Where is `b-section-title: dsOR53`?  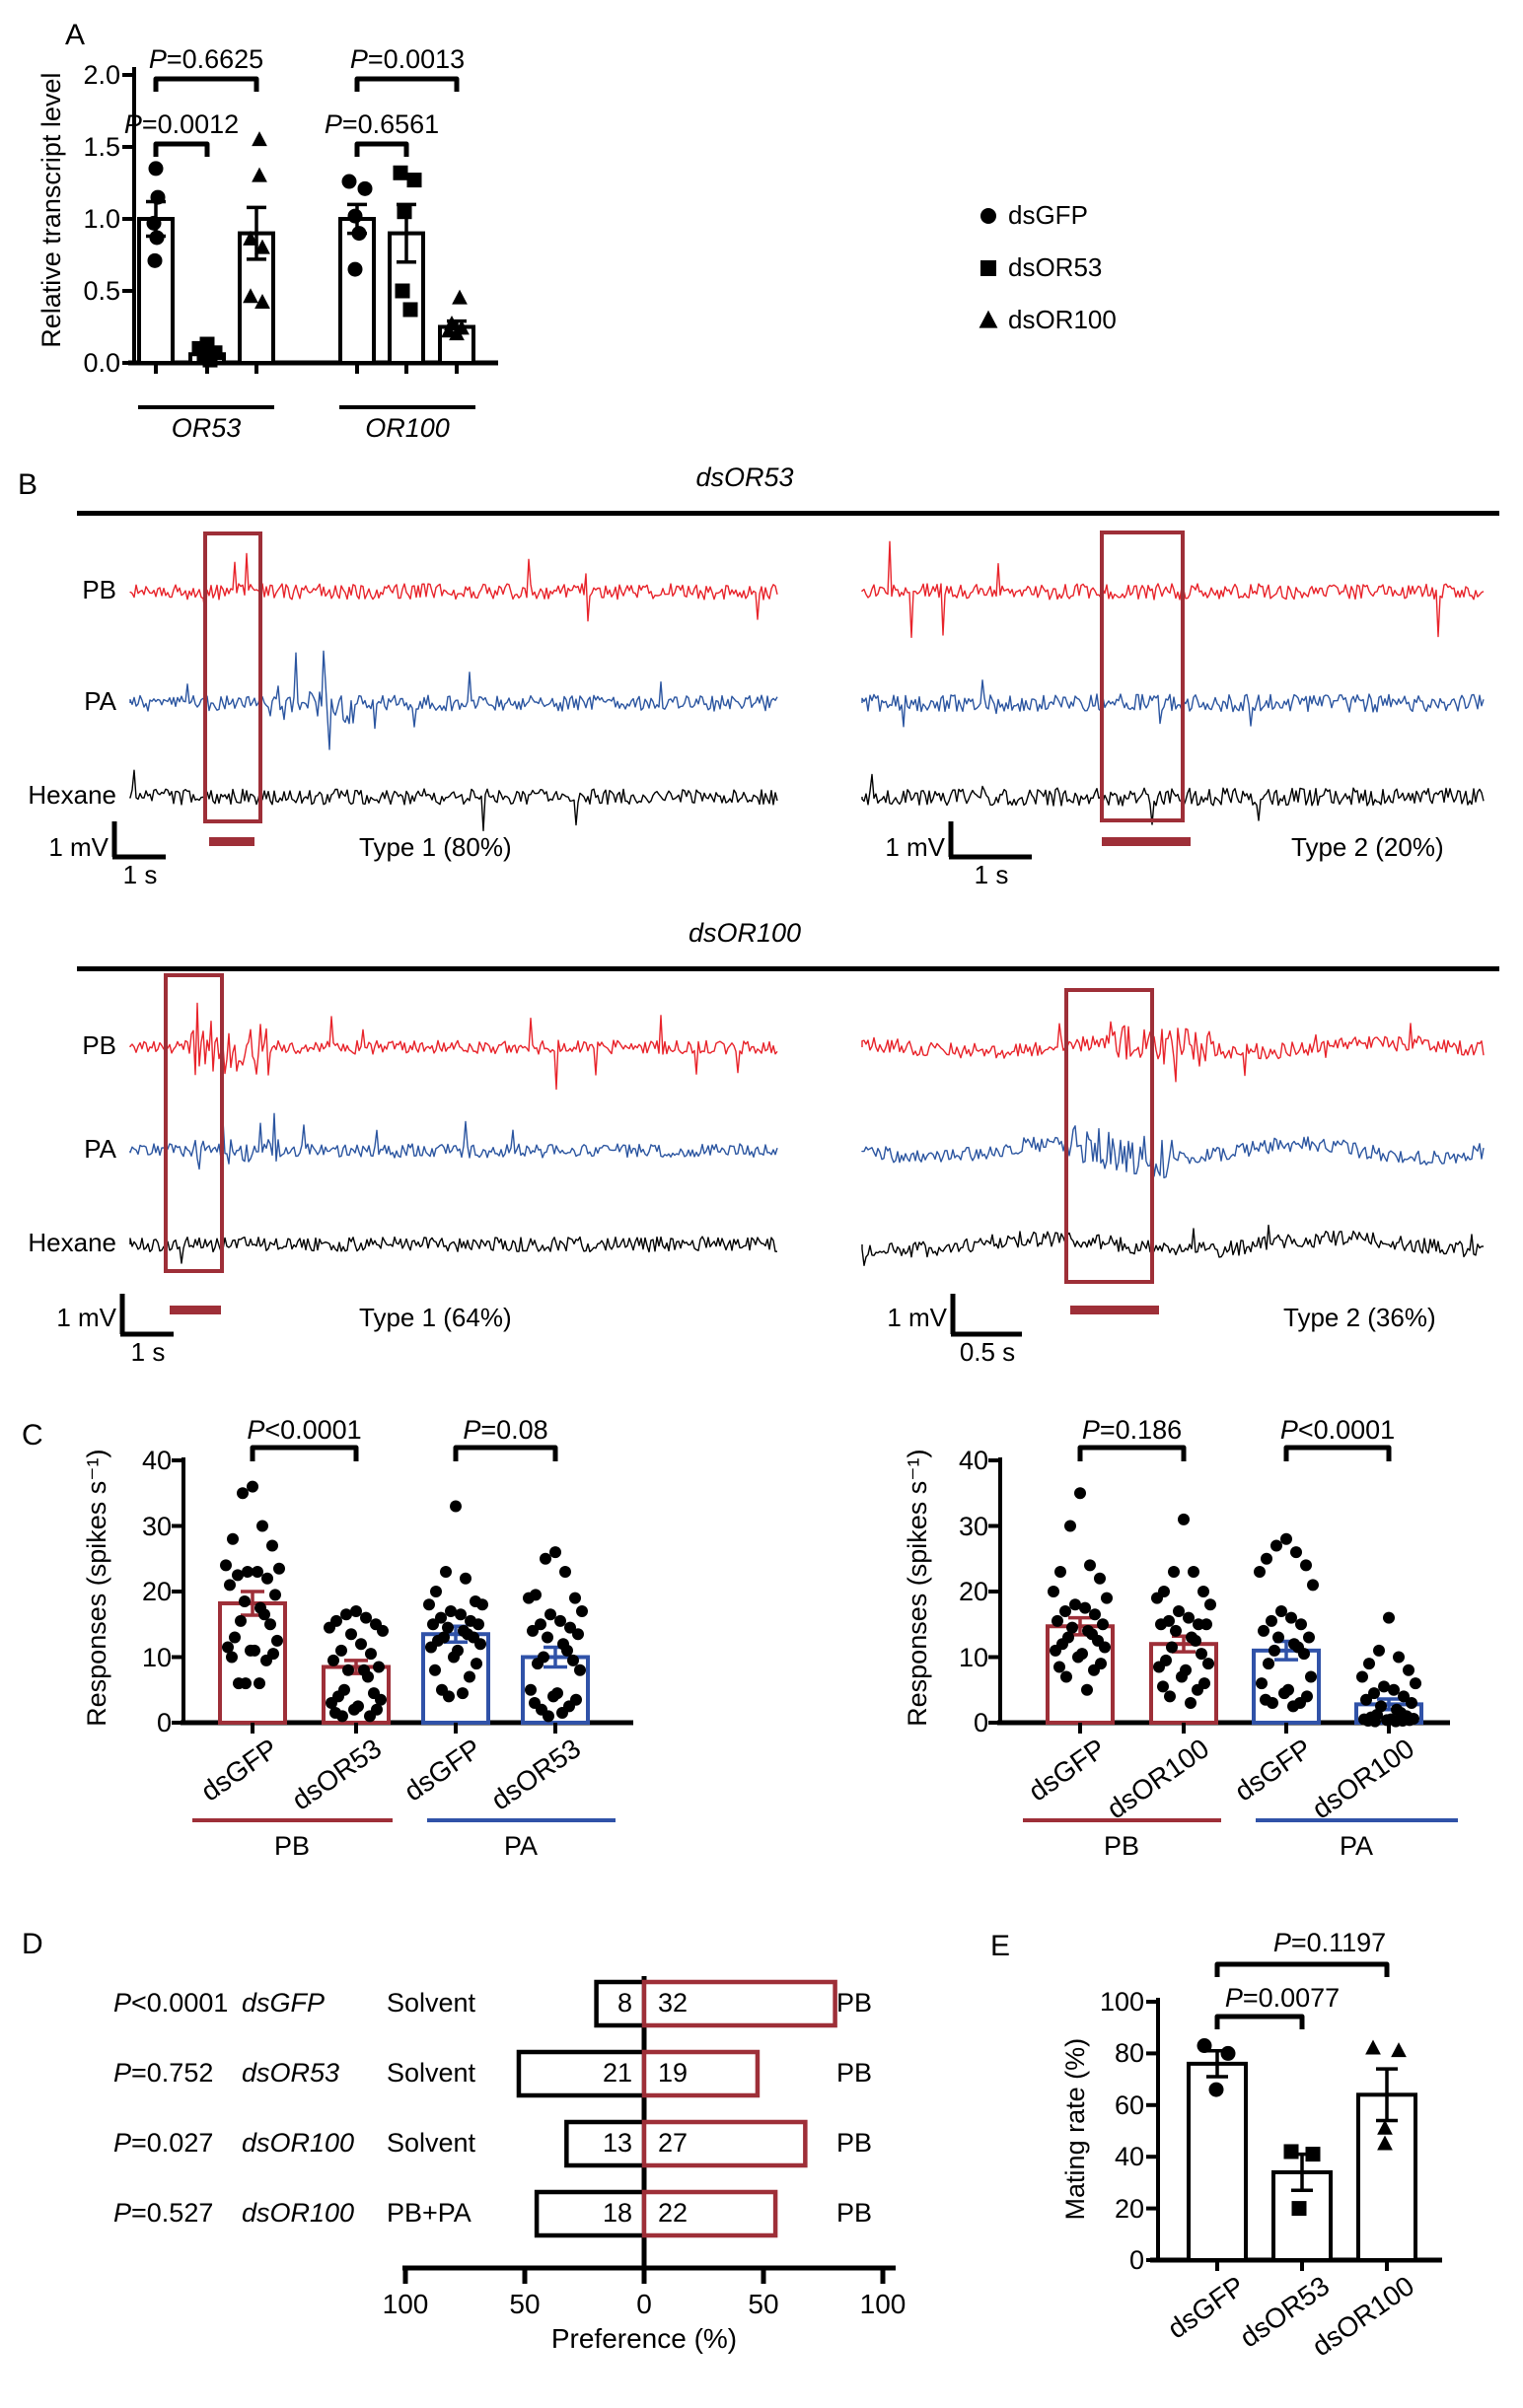
b-section-title: dsOR53 is located at coordinates (744, 477).